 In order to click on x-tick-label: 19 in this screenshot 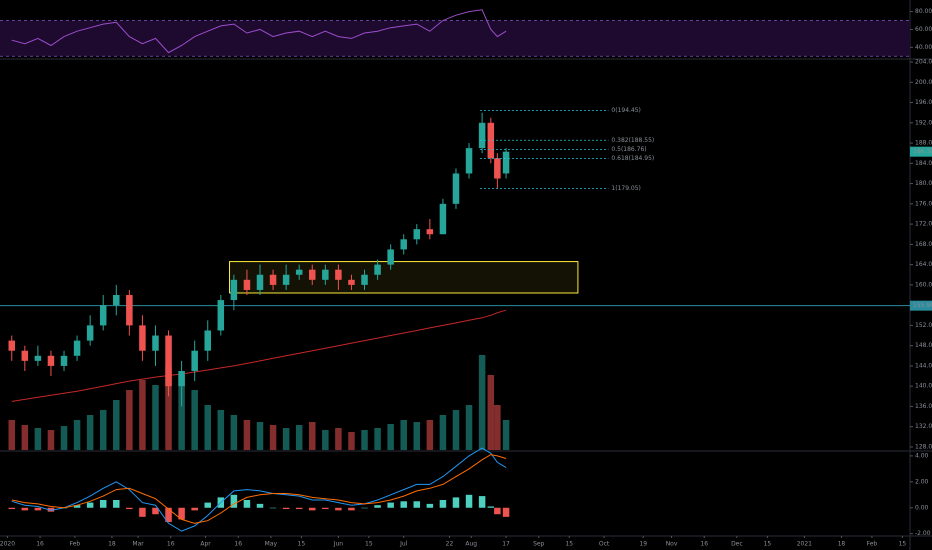, I will do `click(643, 544)`.